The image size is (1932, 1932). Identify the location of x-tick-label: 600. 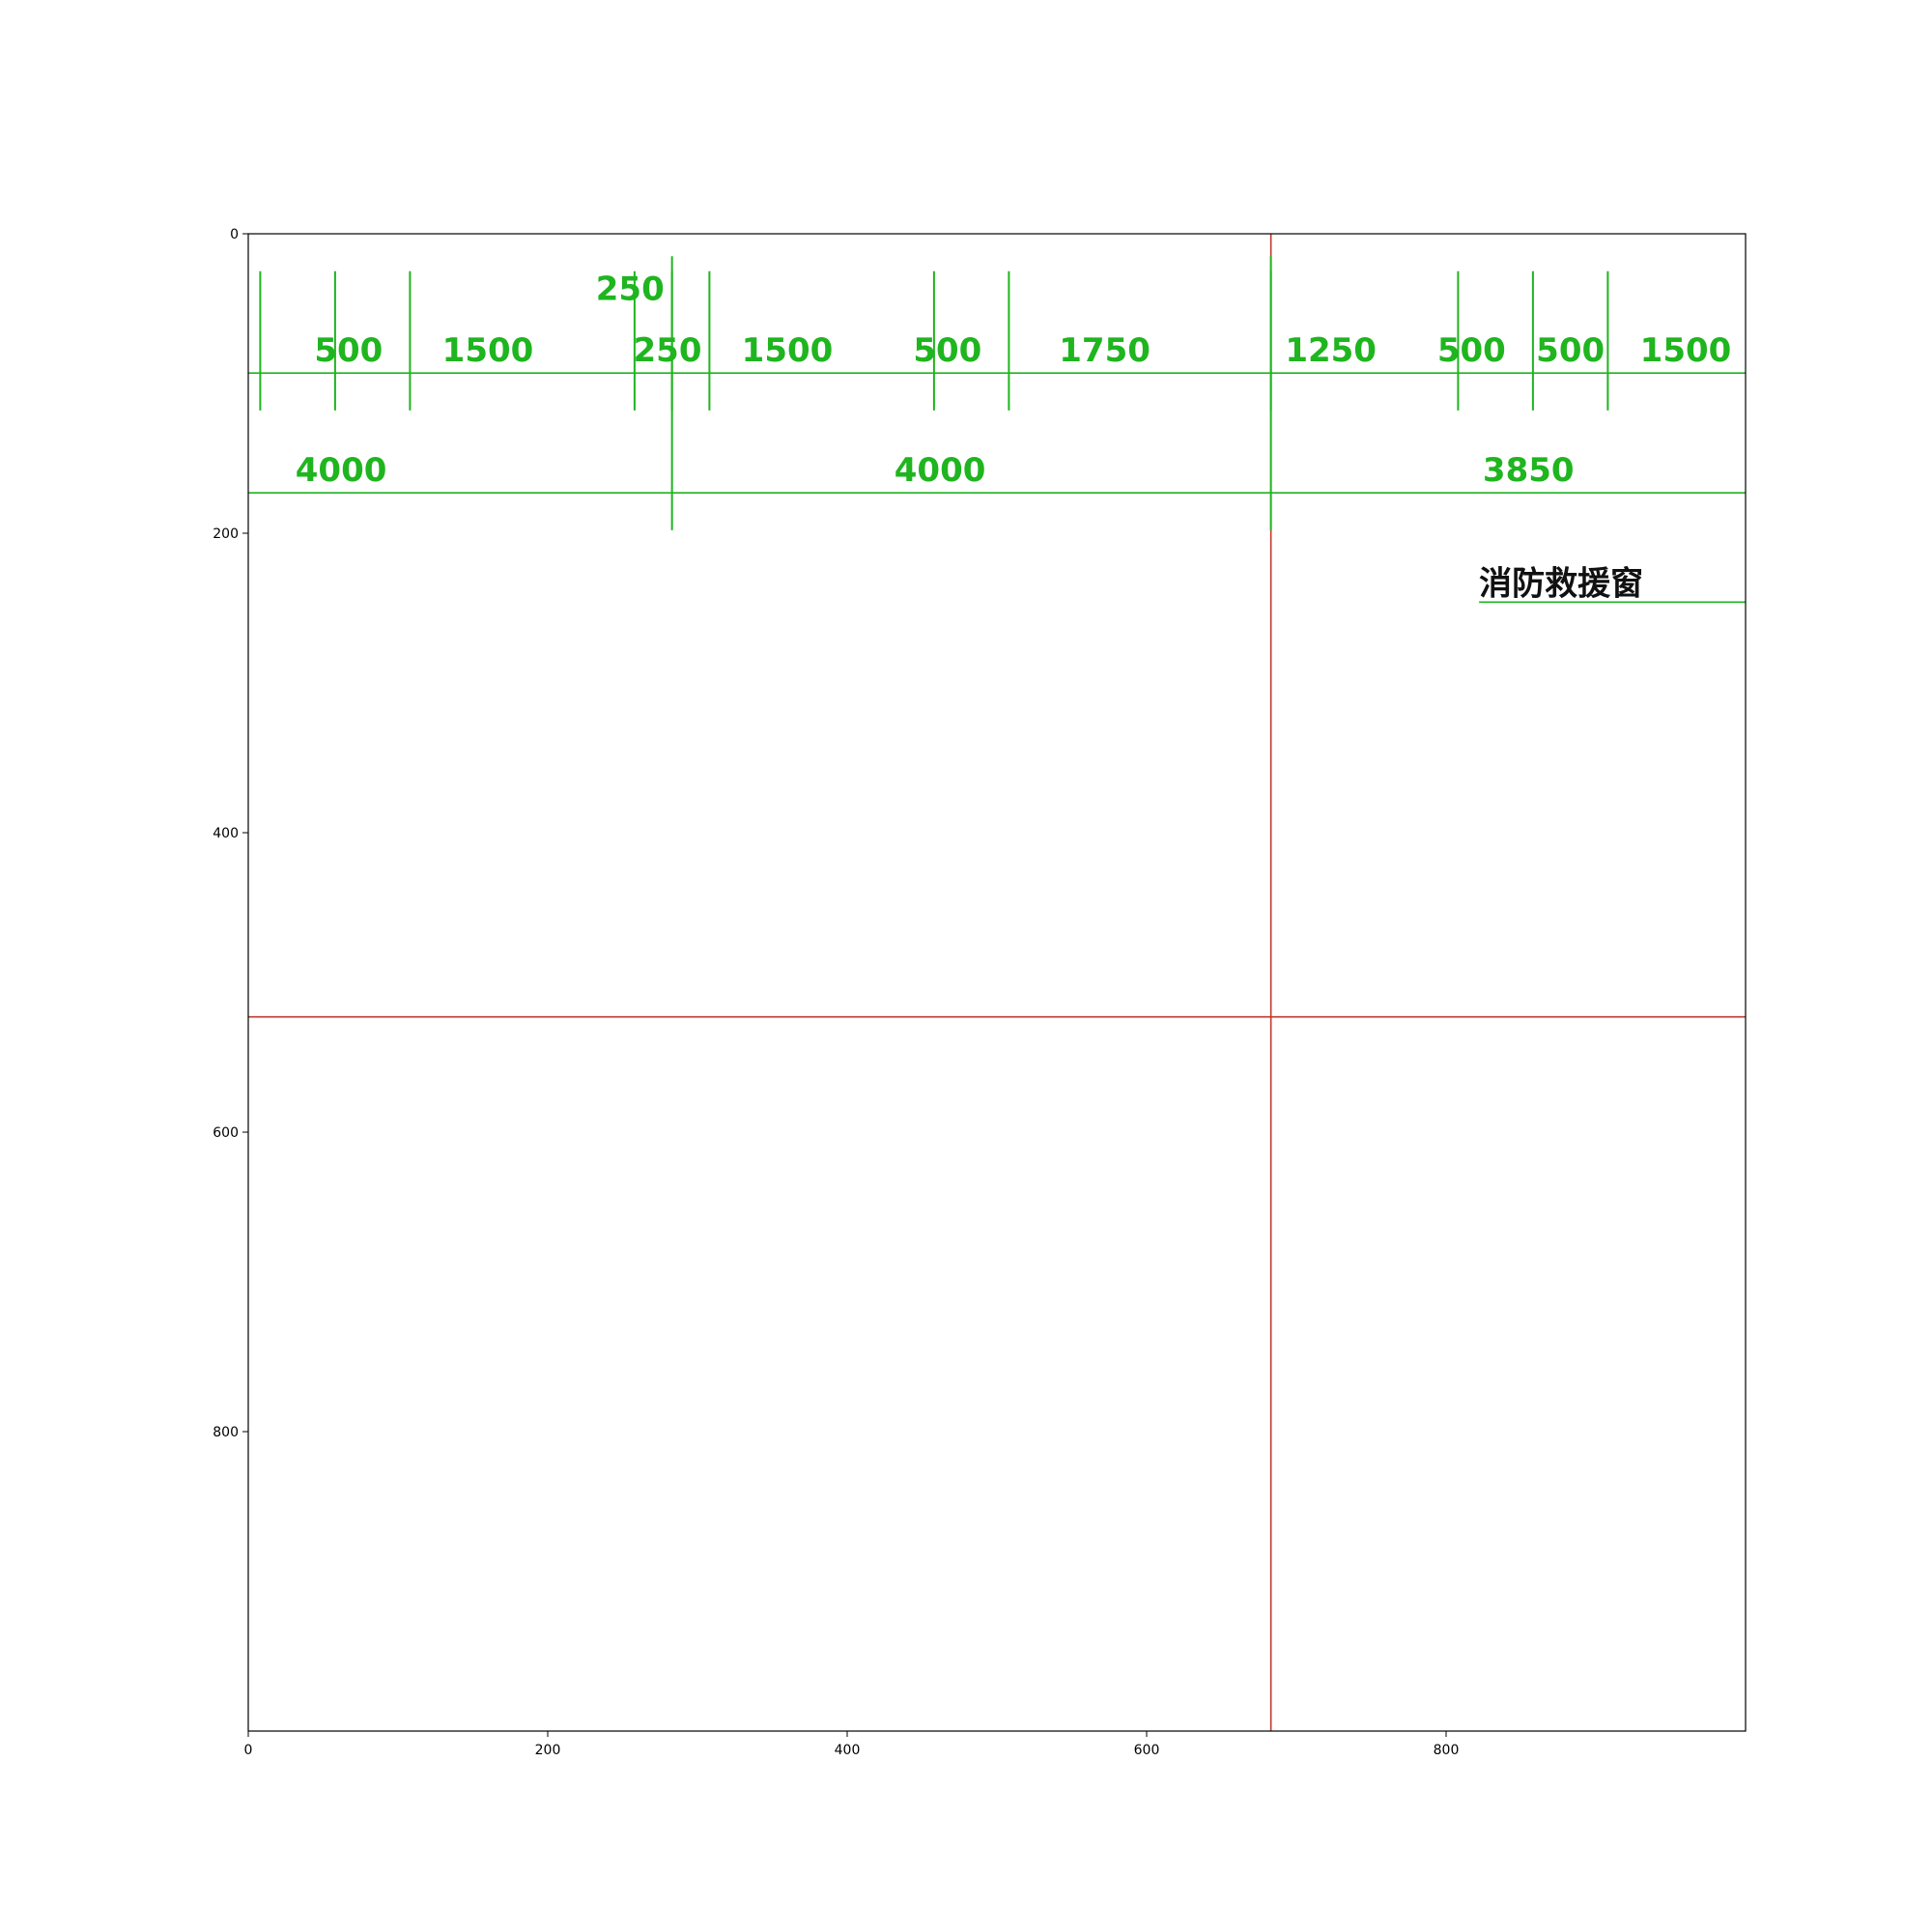
(1147, 1750).